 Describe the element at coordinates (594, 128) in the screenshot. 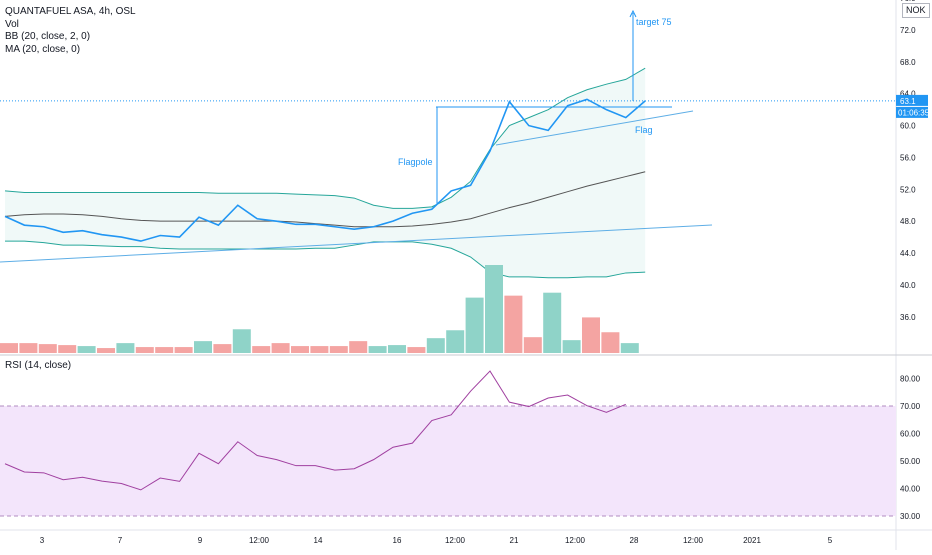

I see `flag-line-lower` at that location.